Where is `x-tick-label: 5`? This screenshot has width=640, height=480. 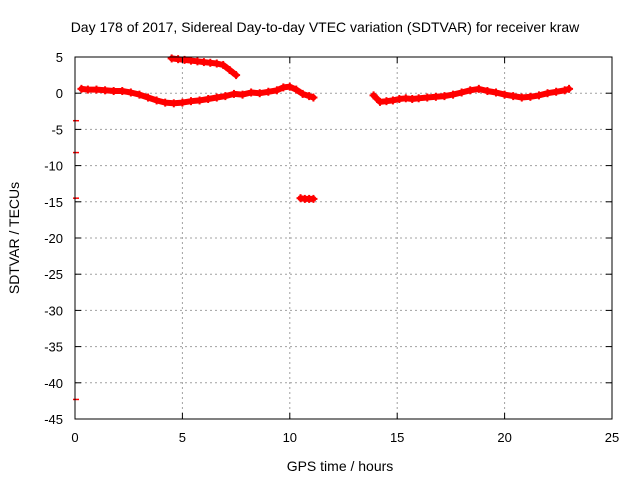
x-tick-label: 5 is located at coordinates (182, 437).